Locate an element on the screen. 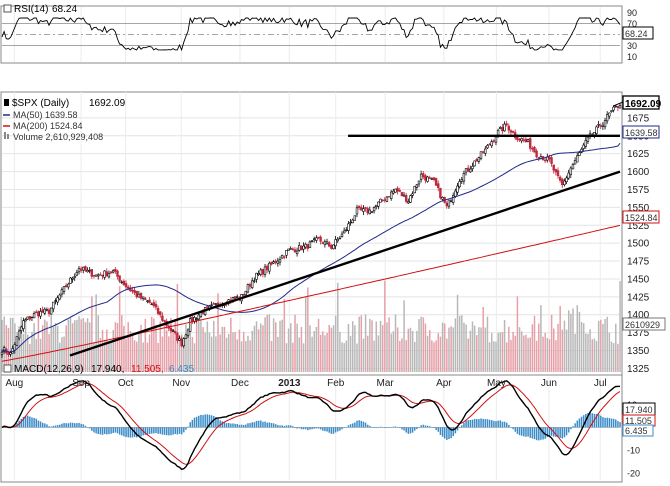 The image size is (670, 486). price-tick-label: 1375 is located at coordinates (638, 333).